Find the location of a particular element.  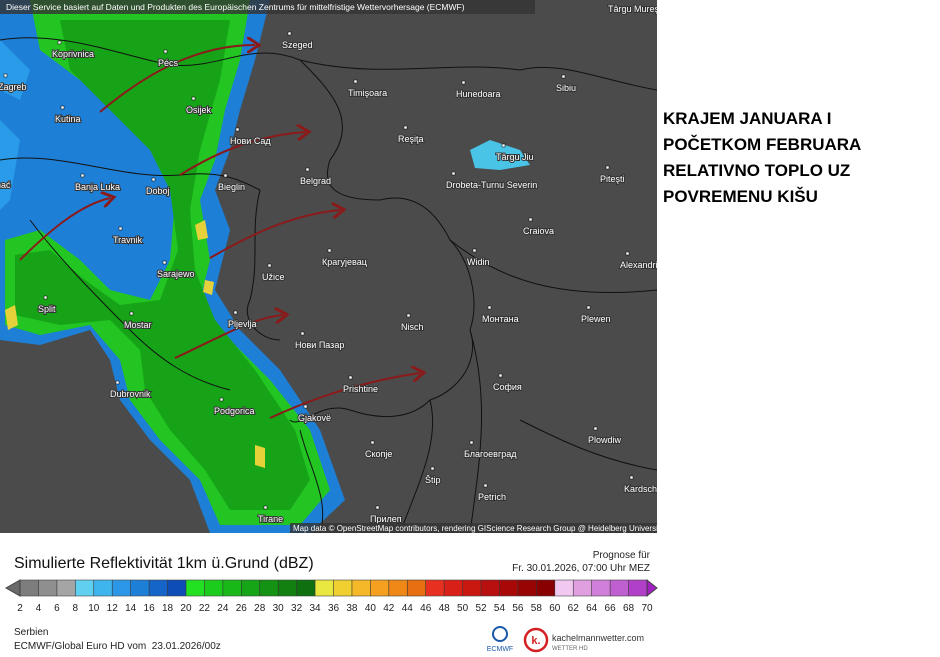

city-label: Craiova is located at coordinates (538, 231).